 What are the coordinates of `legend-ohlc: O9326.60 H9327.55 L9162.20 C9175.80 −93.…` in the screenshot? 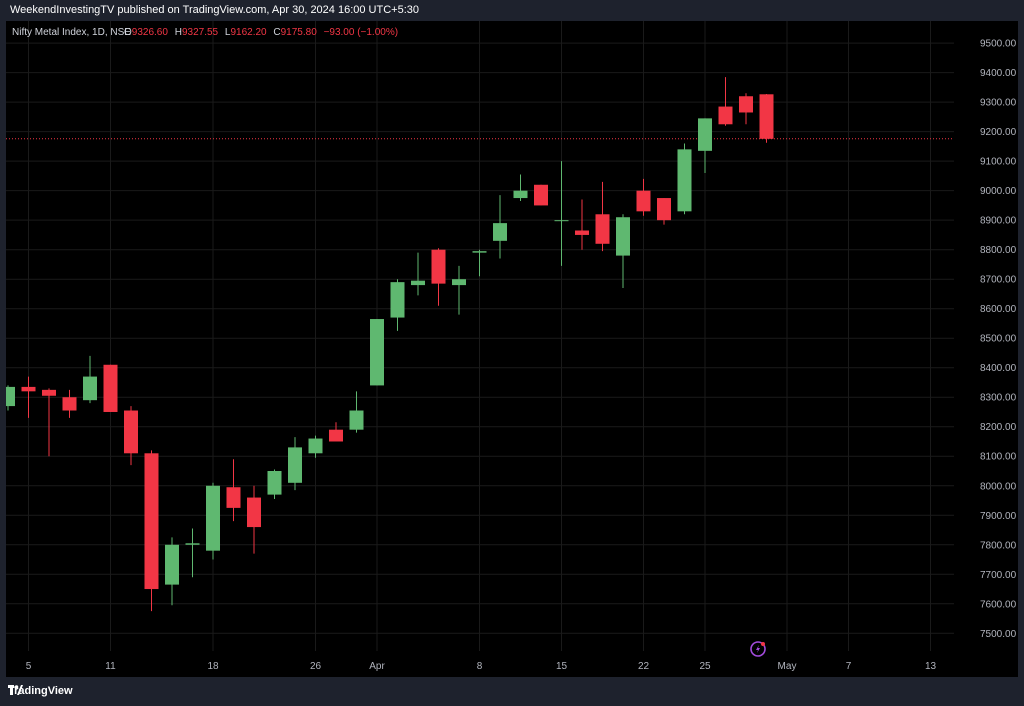 It's located at (261, 32).